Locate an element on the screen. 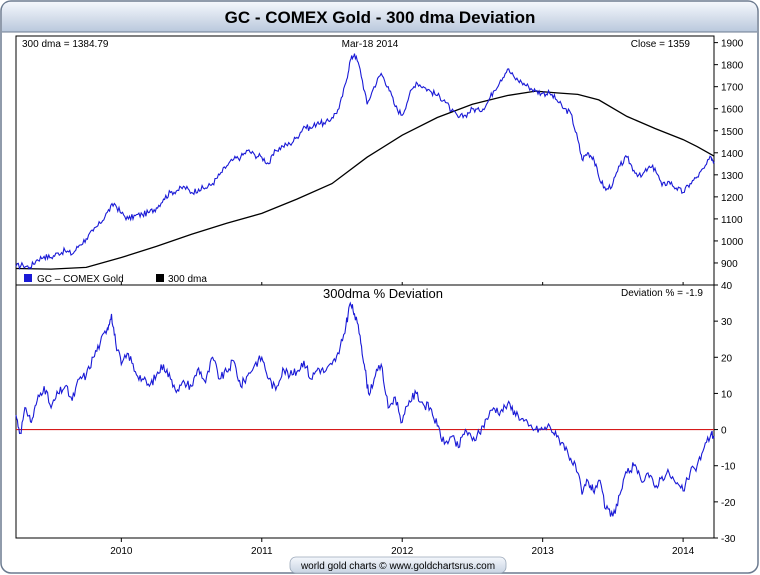 The height and width of the screenshot is (575, 760). close-readout: Close = 1359 is located at coordinates (661, 44).